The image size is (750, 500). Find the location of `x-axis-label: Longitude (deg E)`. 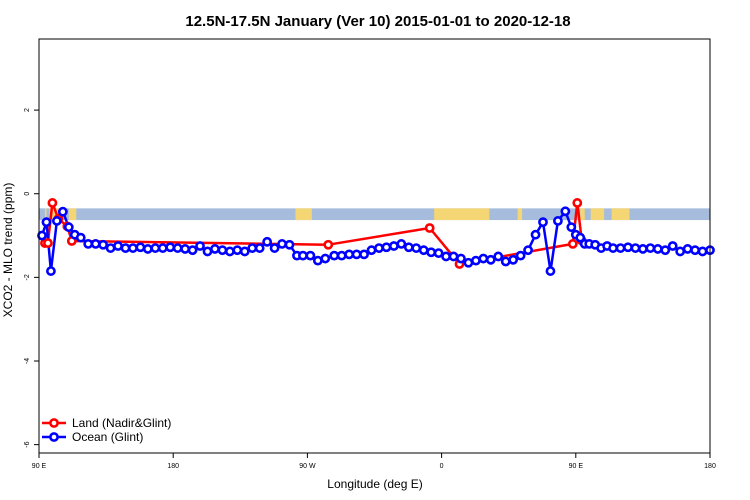

x-axis-label: Longitude (deg E) is located at coordinates (374, 484).